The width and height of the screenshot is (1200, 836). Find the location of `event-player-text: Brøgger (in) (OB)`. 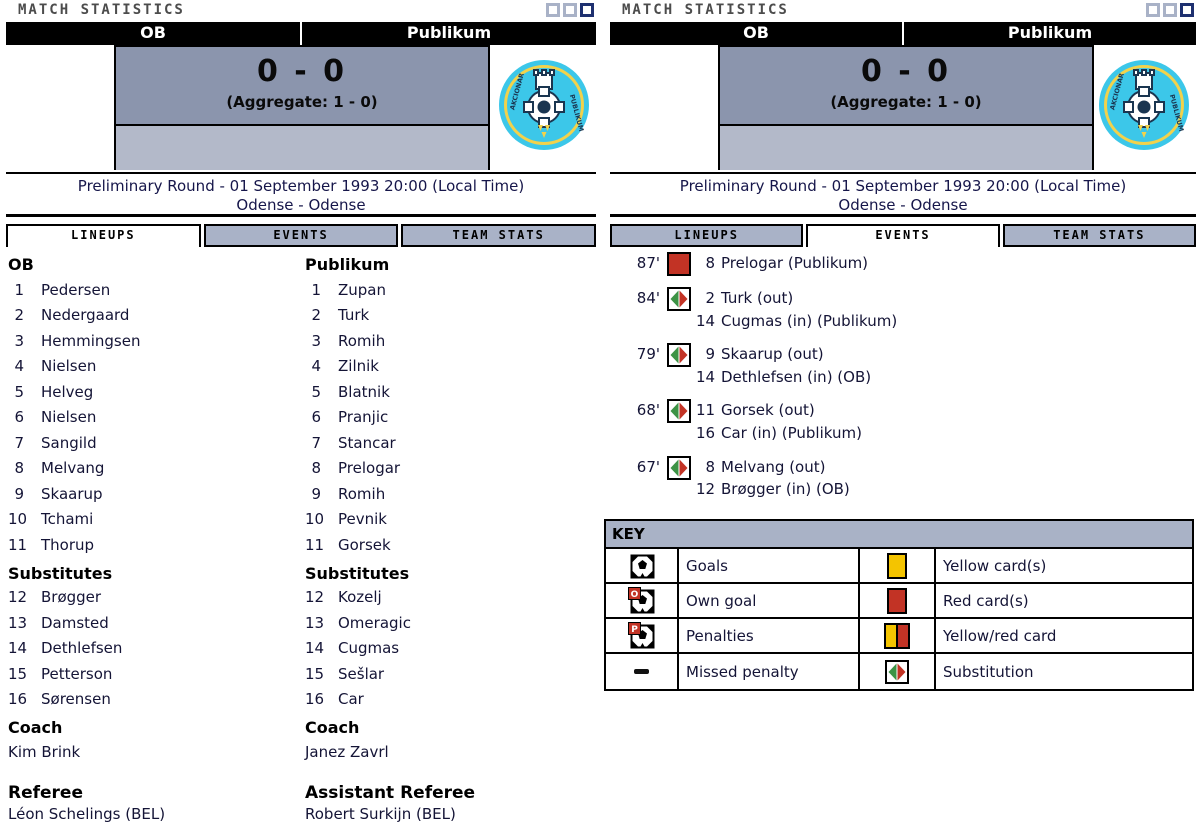

event-player-text: Brøgger (in) (OB) is located at coordinates (785, 489).